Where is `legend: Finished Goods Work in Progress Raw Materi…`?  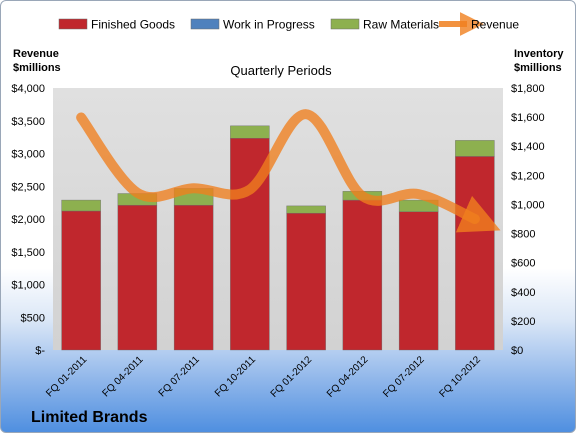 legend: Finished Goods Work in Progress Raw Materi… is located at coordinates (288, 24).